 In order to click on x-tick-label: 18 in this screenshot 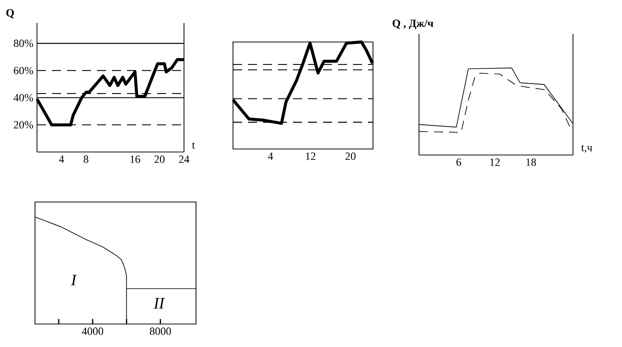, I will do `click(531, 162)`.